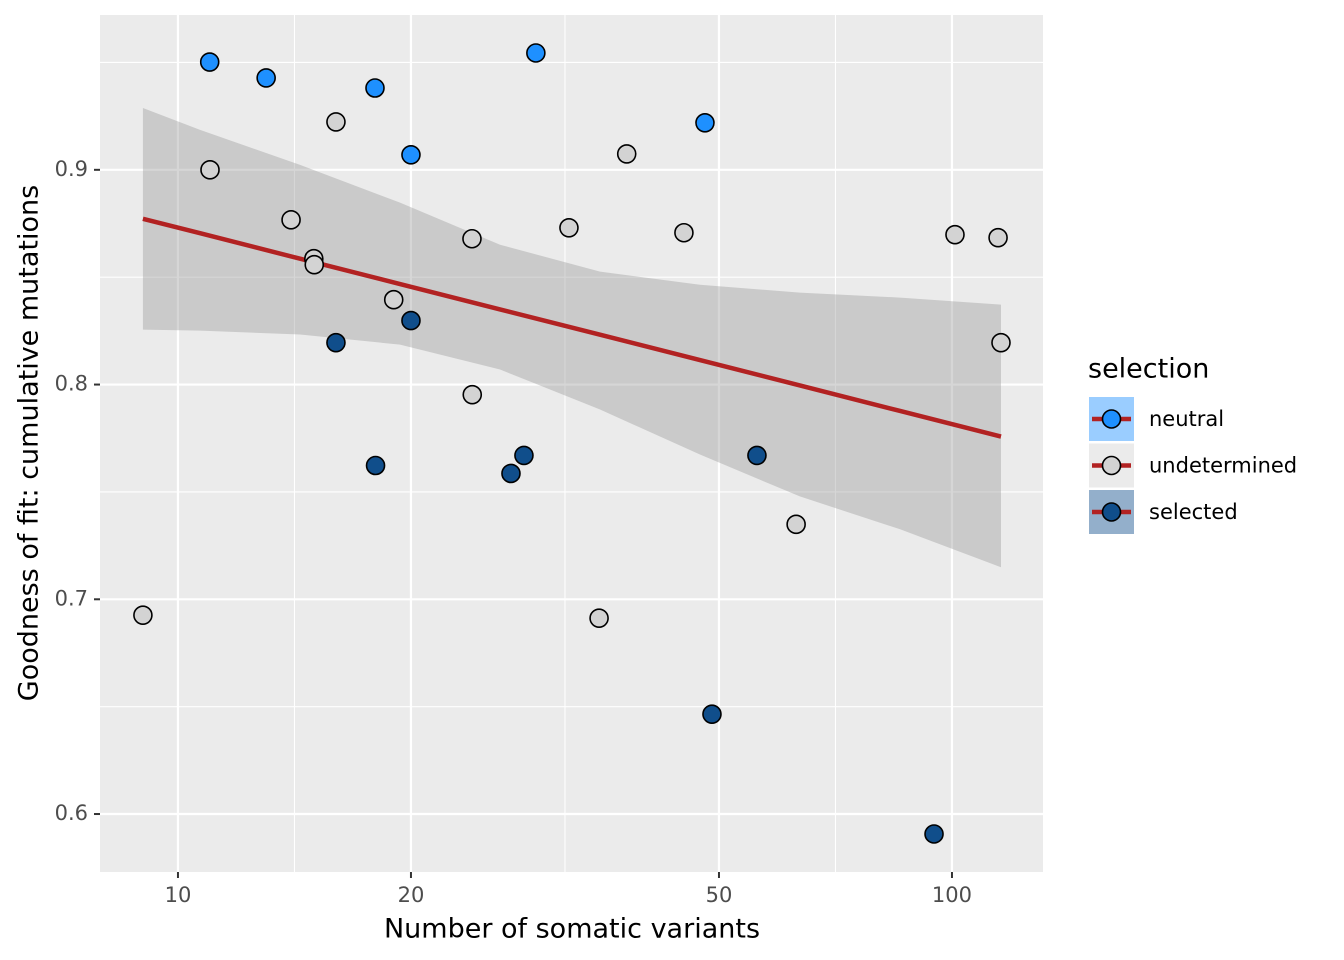 This screenshot has height=960, width=1344. I want to click on y-axis-title: Goodness of fit: cumulative mutations, so click(29, 443).